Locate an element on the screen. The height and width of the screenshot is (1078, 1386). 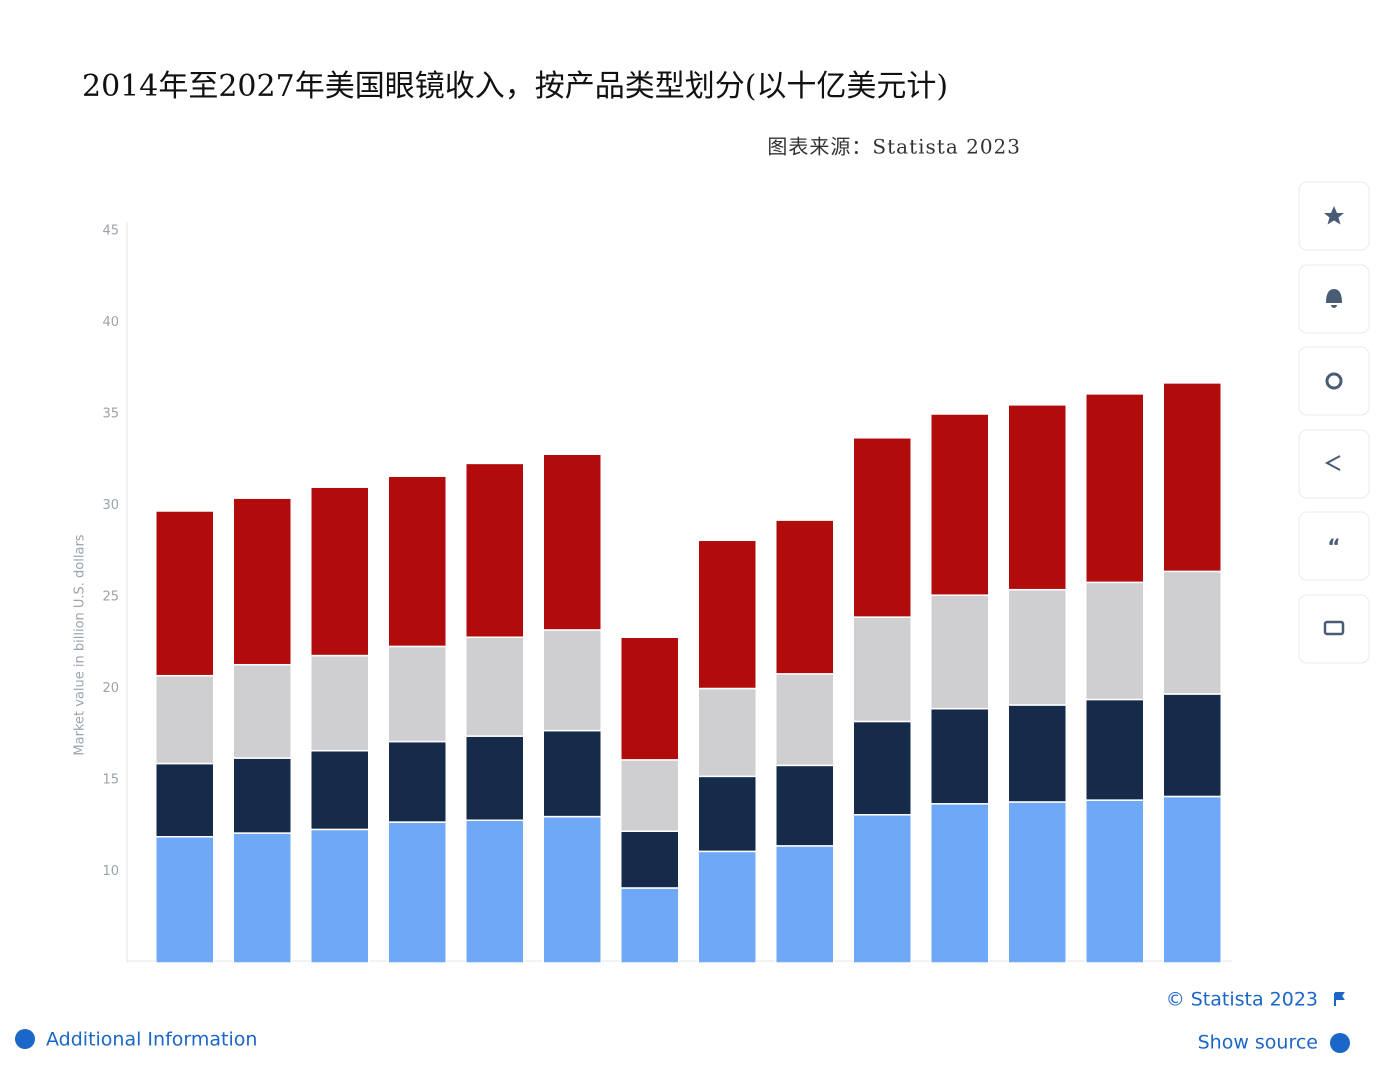
flag-icon is located at coordinates (1339, 999).